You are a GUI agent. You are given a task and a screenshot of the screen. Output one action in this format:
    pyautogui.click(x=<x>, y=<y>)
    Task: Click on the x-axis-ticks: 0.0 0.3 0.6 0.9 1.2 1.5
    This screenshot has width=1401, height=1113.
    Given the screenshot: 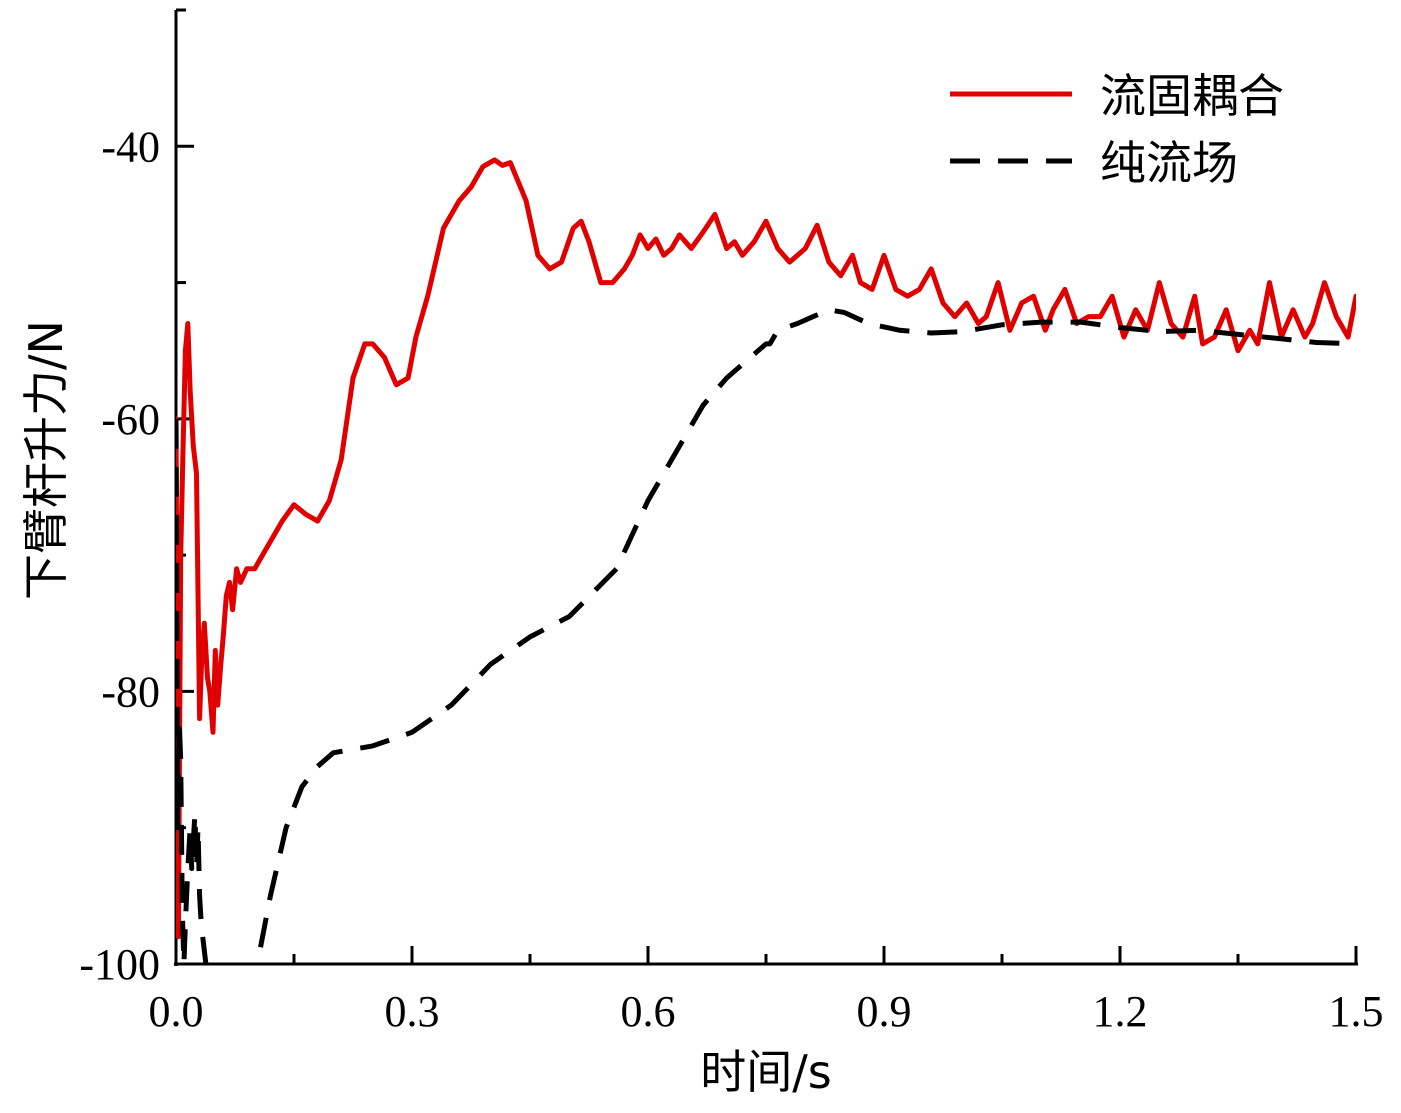 What is the action you would take?
    pyautogui.click(x=766, y=991)
    